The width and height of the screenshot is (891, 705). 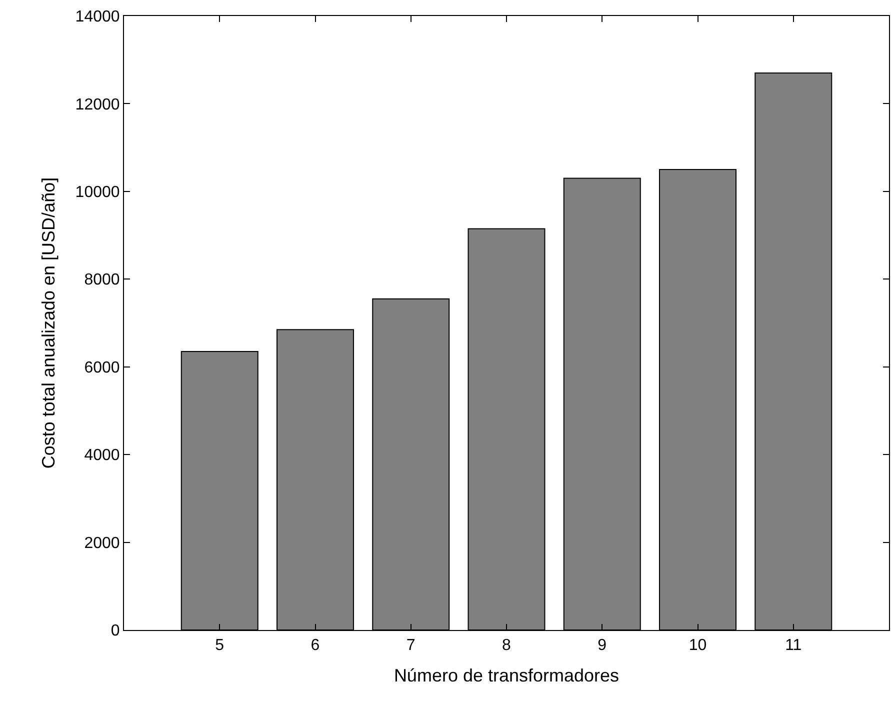 I want to click on y-tick-label: 2000, so click(x=102, y=543).